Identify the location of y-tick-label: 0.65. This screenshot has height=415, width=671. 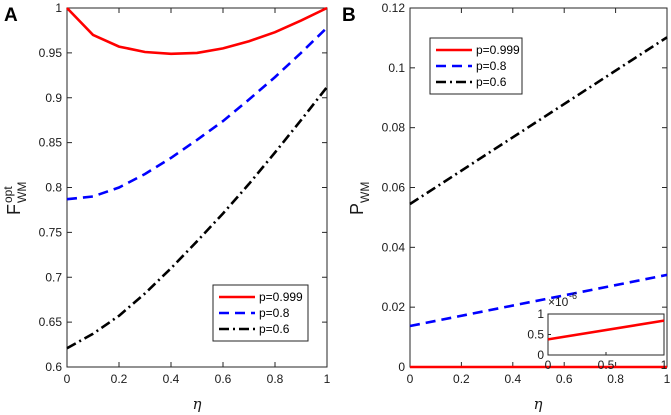
(51, 322).